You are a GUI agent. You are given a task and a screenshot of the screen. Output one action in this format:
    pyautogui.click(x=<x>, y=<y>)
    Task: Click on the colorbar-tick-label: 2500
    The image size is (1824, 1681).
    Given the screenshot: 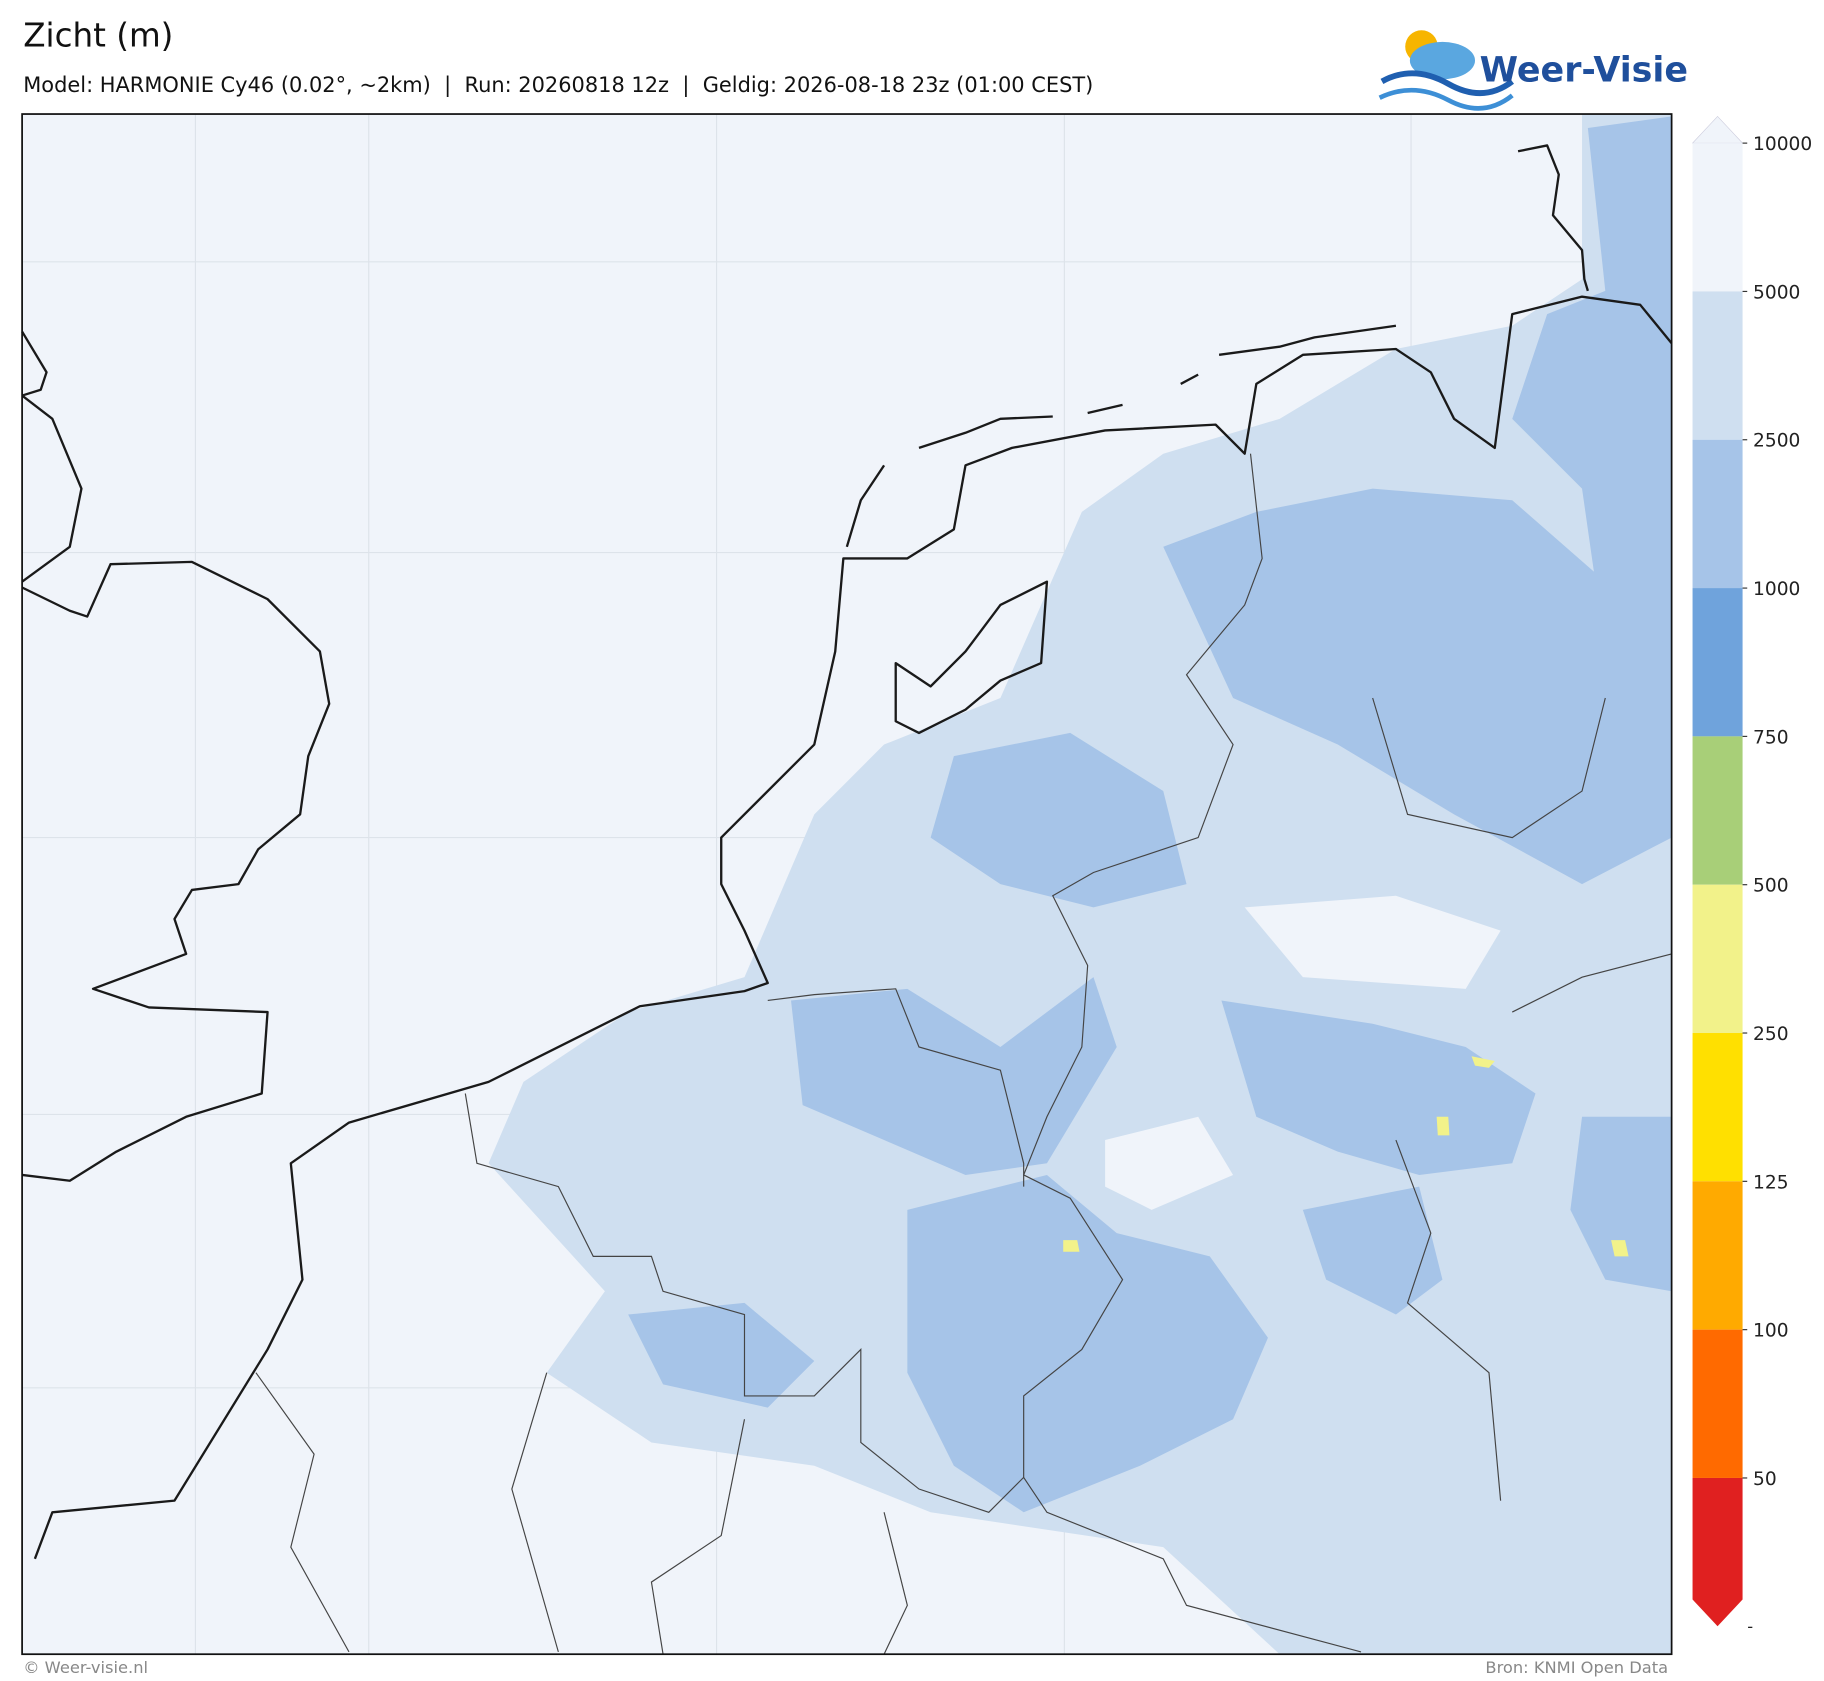 What is the action you would take?
    pyautogui.click(x=1776, y=441)
    